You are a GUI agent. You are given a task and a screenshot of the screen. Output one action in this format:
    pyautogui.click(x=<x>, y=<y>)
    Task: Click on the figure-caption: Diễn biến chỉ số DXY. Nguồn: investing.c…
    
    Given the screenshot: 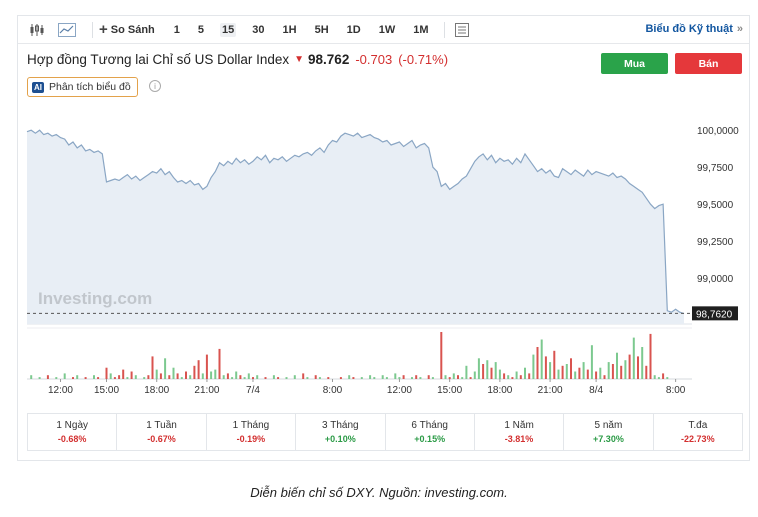 What is the action you would take?
    pyautogui.click(x=379, y=492)
    